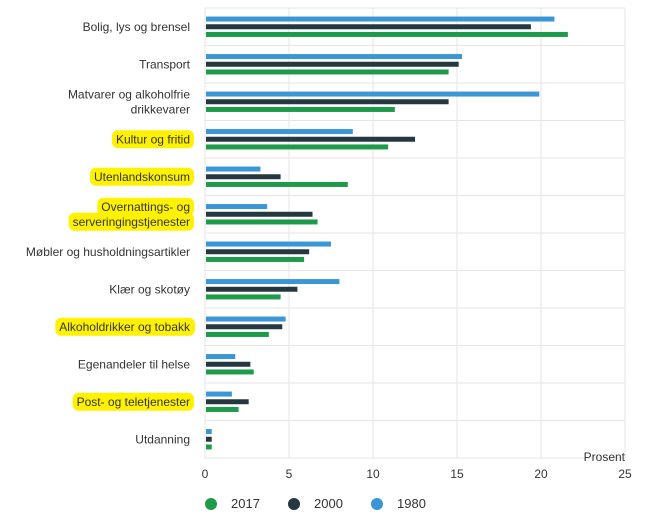  I want to click on legend: 2017 2000 1980, so click(327, 508).